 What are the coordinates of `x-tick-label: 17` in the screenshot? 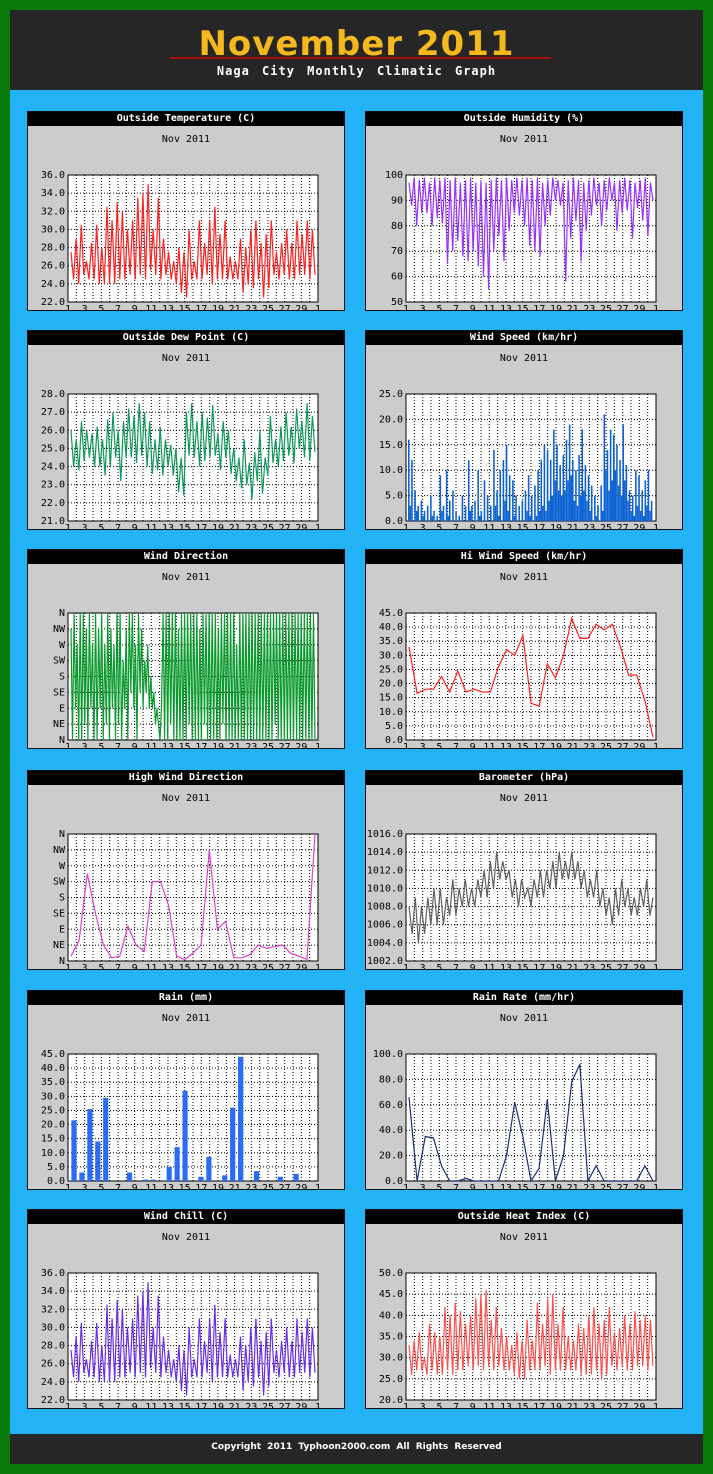 It's located at (201, 745).